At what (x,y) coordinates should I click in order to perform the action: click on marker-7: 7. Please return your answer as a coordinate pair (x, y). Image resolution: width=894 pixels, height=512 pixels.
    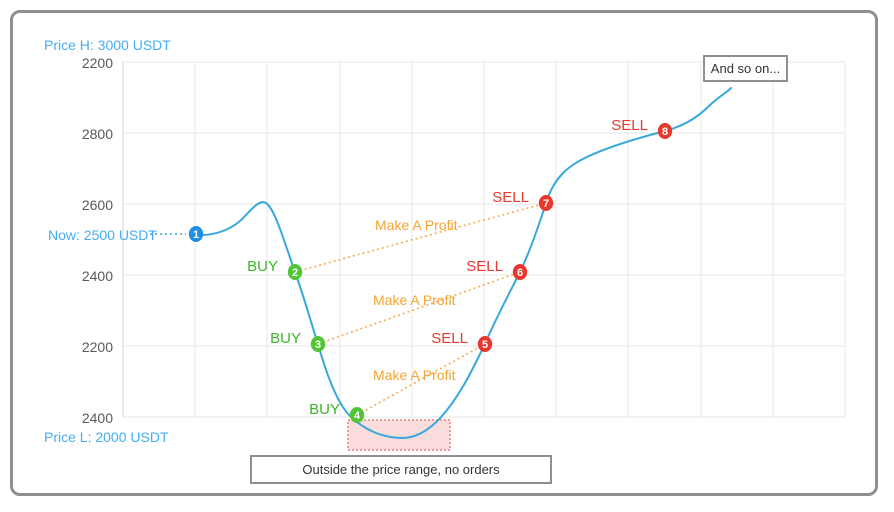
    Looking at the image, I should click on (546, 203).